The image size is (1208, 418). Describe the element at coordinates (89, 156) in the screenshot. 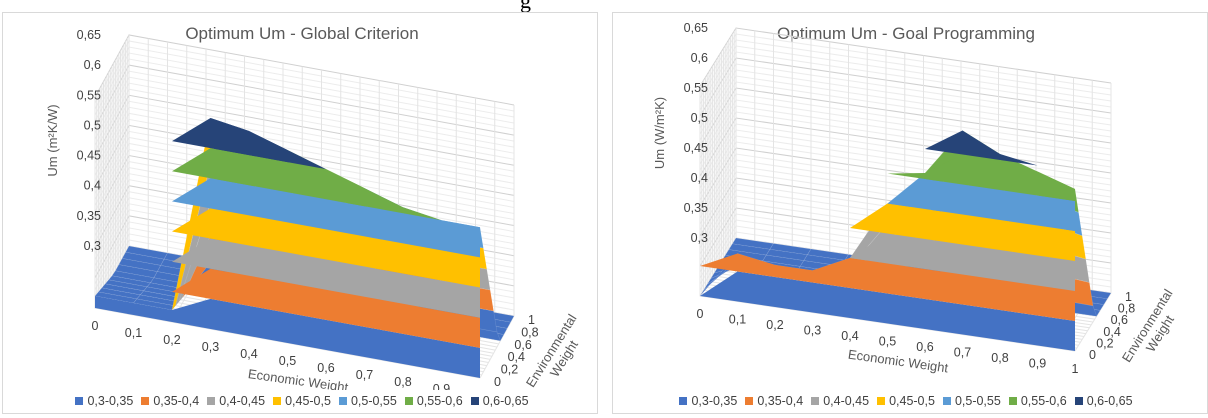

I see `z-tick-label: 0,45` at that location.